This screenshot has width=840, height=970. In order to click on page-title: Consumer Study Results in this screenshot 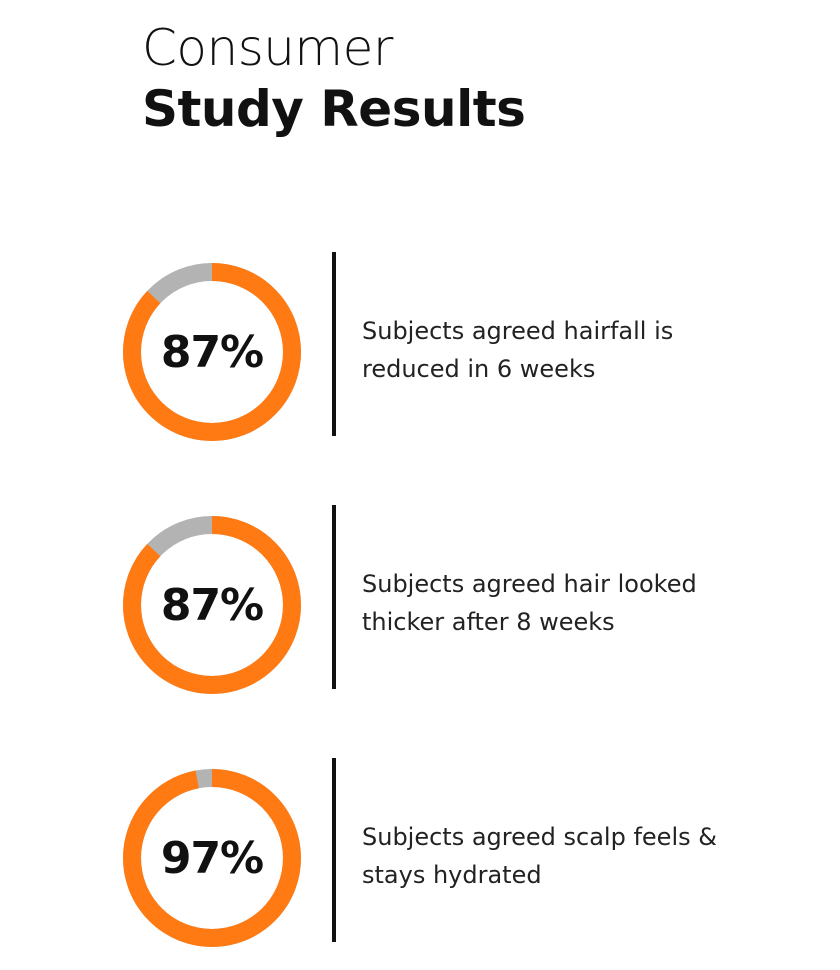, I will do `click(334, 79)`.